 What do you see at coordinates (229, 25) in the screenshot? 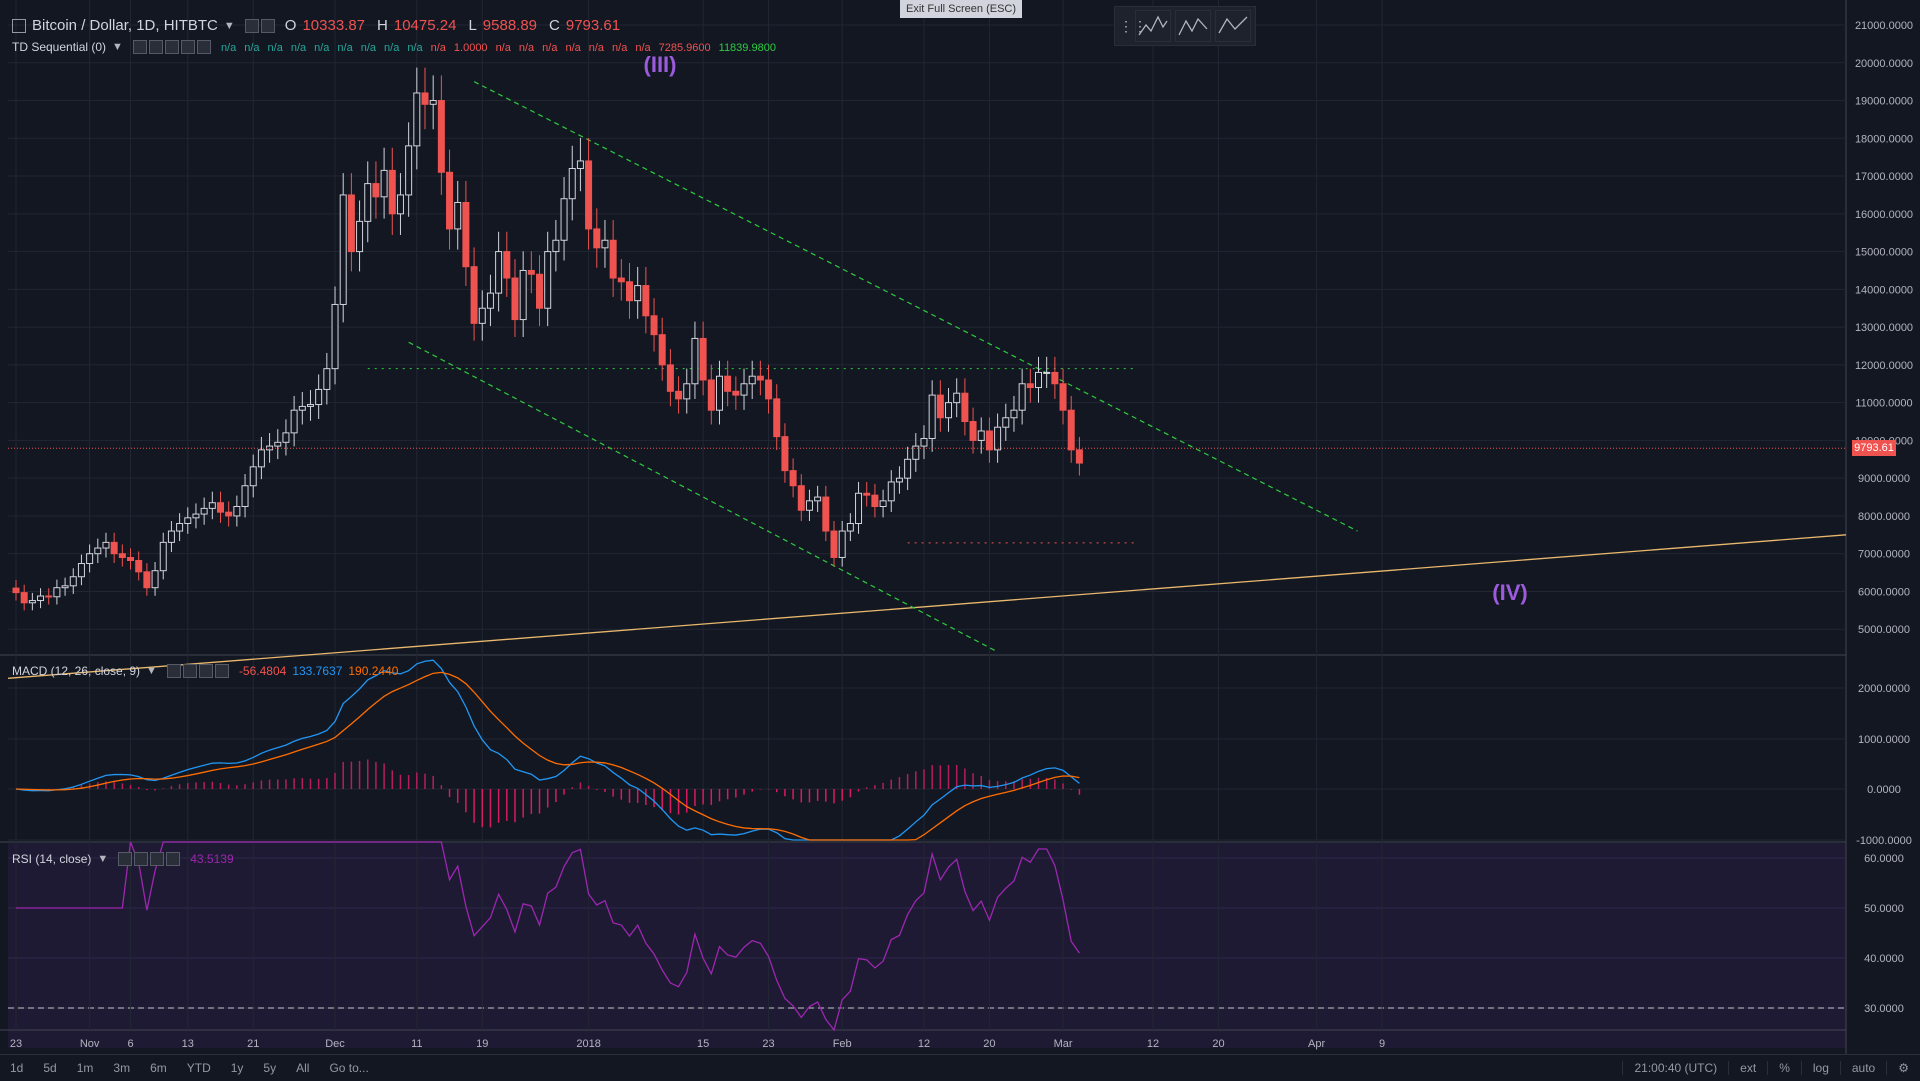
I see `symbol-menu-icon: ▼` at bounding box center [229, 25].